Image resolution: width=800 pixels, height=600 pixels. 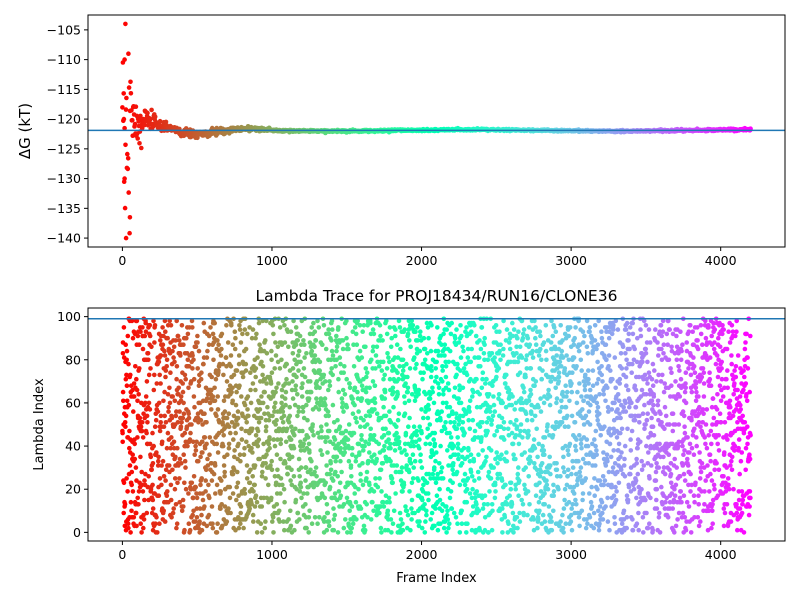 What do you see at coordinates (137, 138) in the screenshot?
I see `delta-g-point` at bounding box center [137, 138].